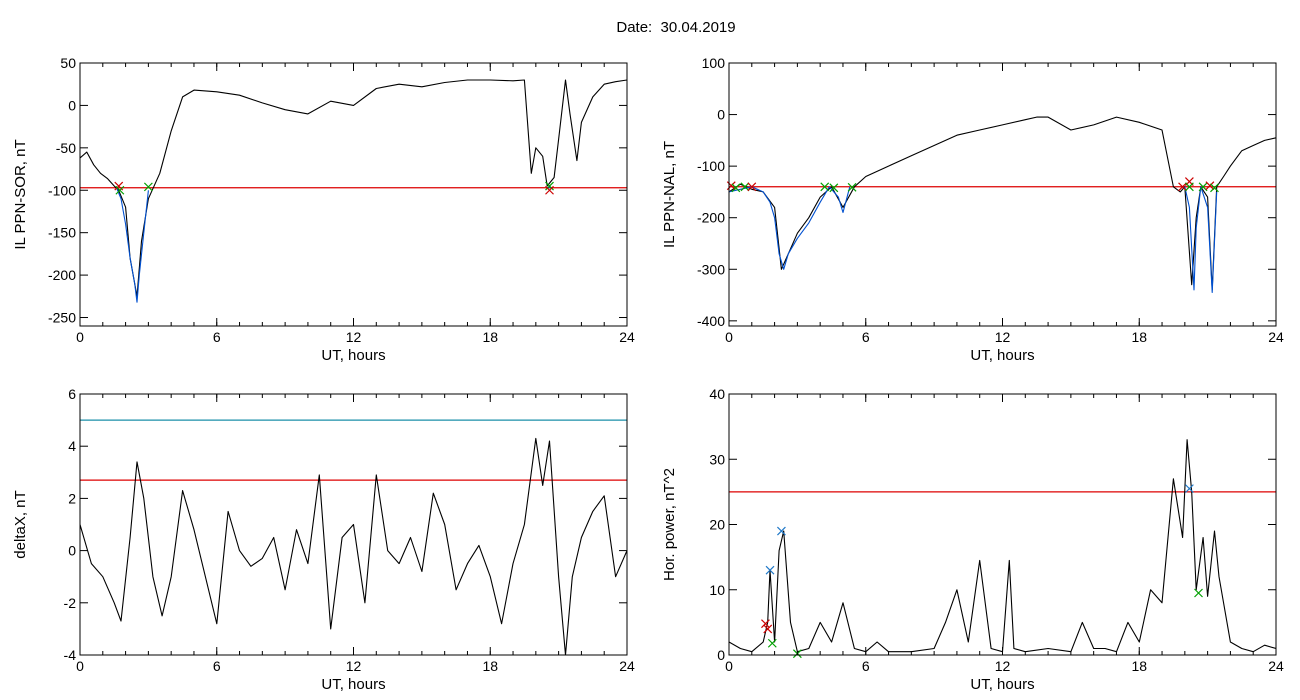  What do you see at coordinates (20, 194) in the screenshot?
I see `y-axis-label: IL PPN-SOR, nT` at bounding box center [20, 194].